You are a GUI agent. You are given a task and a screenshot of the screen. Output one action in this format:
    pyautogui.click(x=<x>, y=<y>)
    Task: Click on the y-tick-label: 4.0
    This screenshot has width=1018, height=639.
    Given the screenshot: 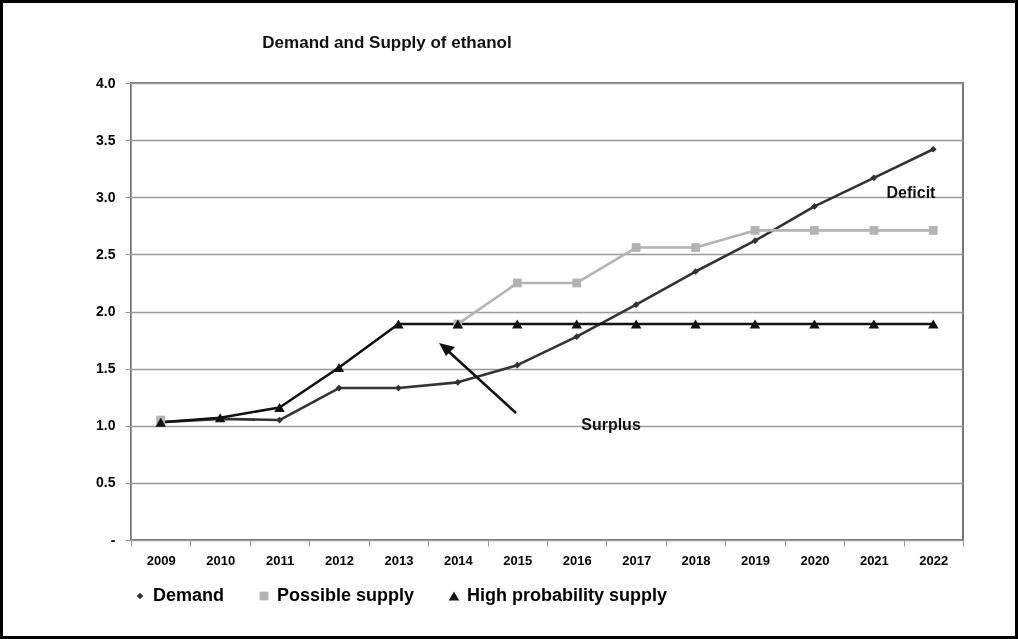 What is the action you would take?
    pyautogui.click(x=106, y=82)
    